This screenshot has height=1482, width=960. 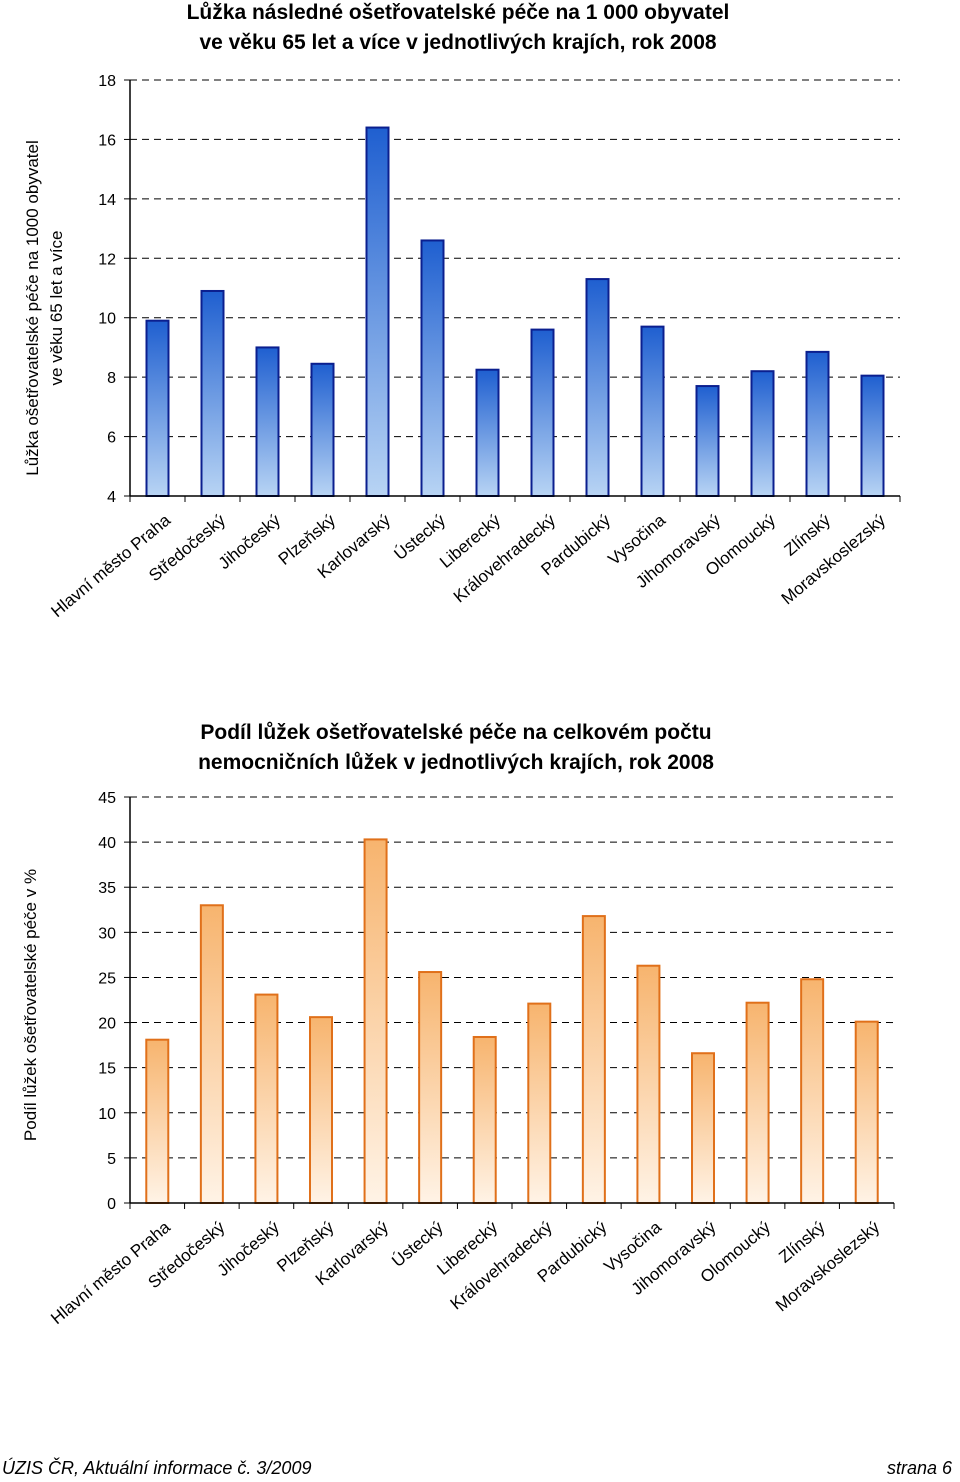 I want to click on y-tick-label: 6, so click(x=111, y=438).